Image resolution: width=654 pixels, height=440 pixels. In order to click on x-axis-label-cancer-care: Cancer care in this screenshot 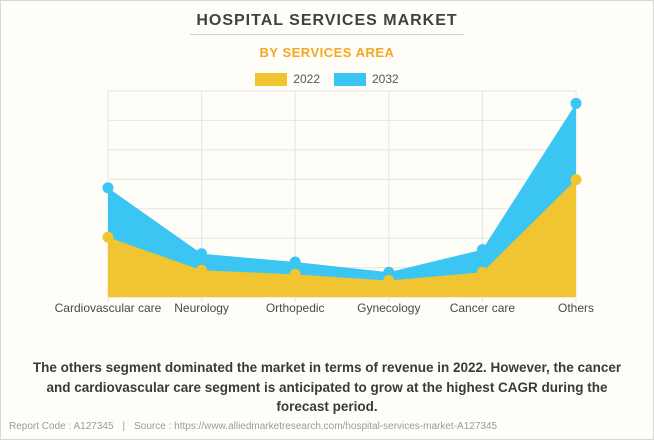, I will do `click(483, 308)`.